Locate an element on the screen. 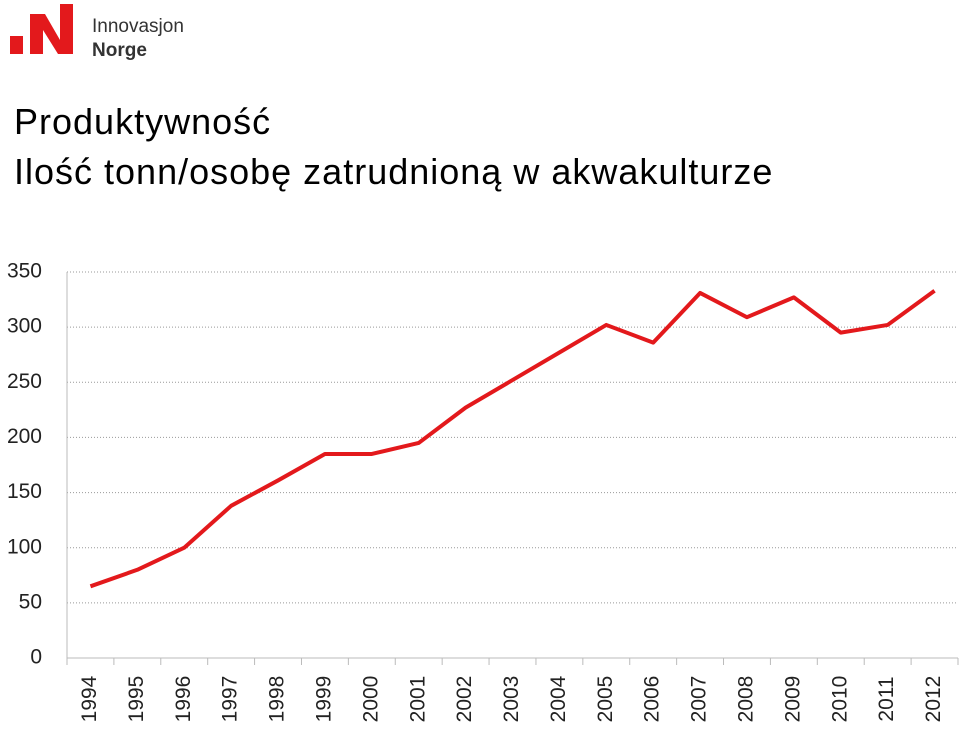 Image resolution: width=960 pixels, height=731 pixels. x-tick-label: 2004 is located at coordinates (558, 698).